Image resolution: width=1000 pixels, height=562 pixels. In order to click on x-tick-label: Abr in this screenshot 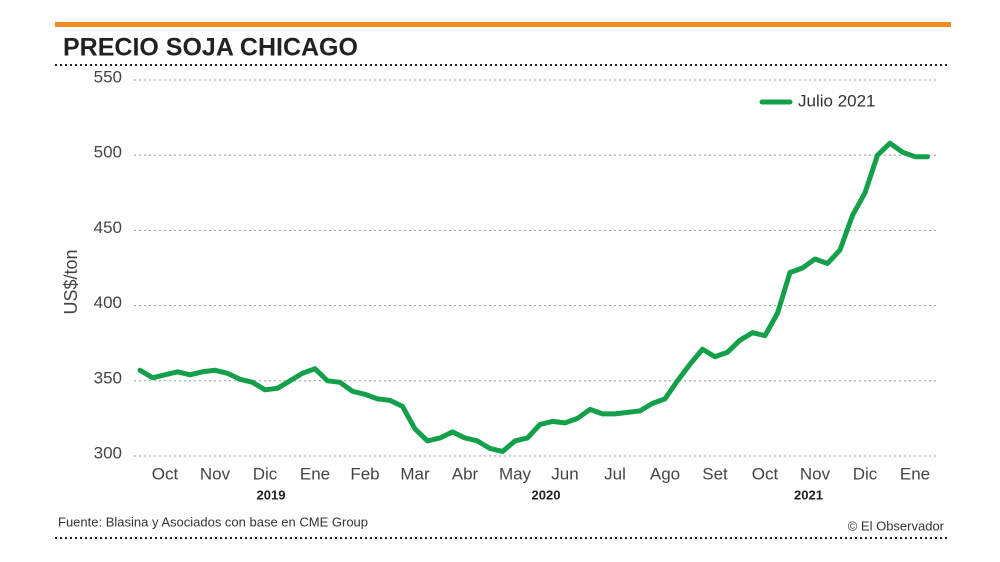, I will do `click(465, 473)`.